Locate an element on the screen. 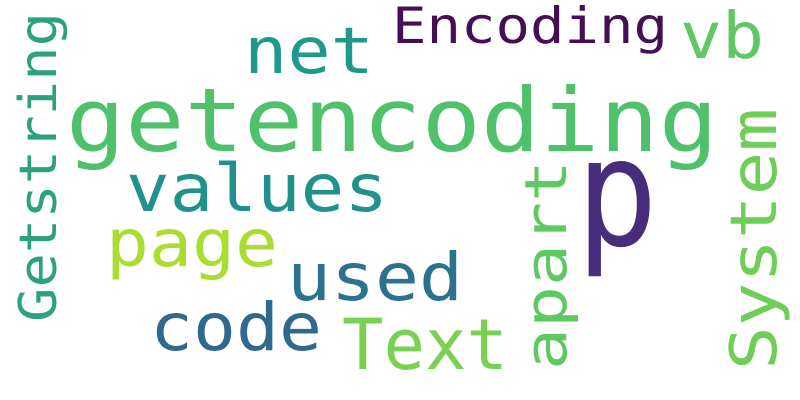  word-system: System is located at coordinates (755, 239).